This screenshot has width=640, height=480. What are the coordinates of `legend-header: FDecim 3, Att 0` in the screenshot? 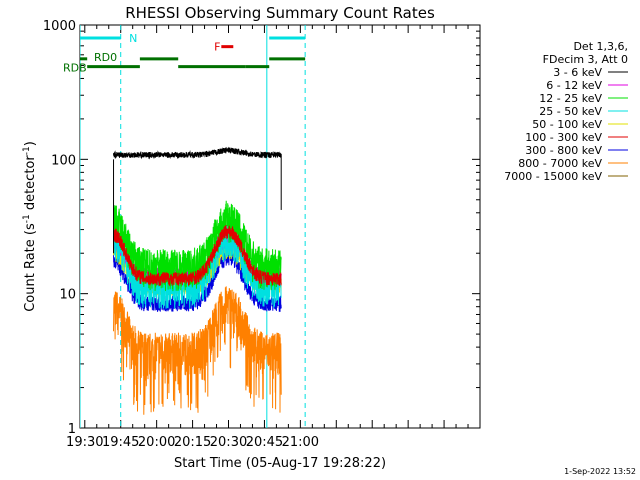 It's located at (585, 59).